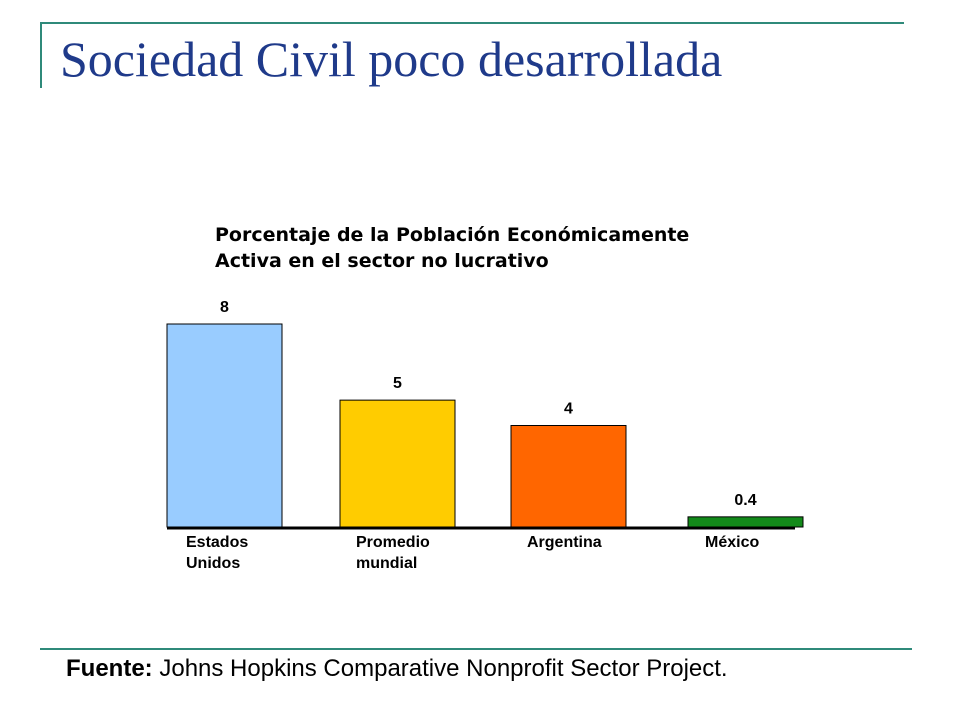 The height and width of the screenshot is (720, 960). Describe the element at coordinates (382, 261) in the screenshot. I see `chart-title-line-2: Activa en el sector no lucrativo` at that location.